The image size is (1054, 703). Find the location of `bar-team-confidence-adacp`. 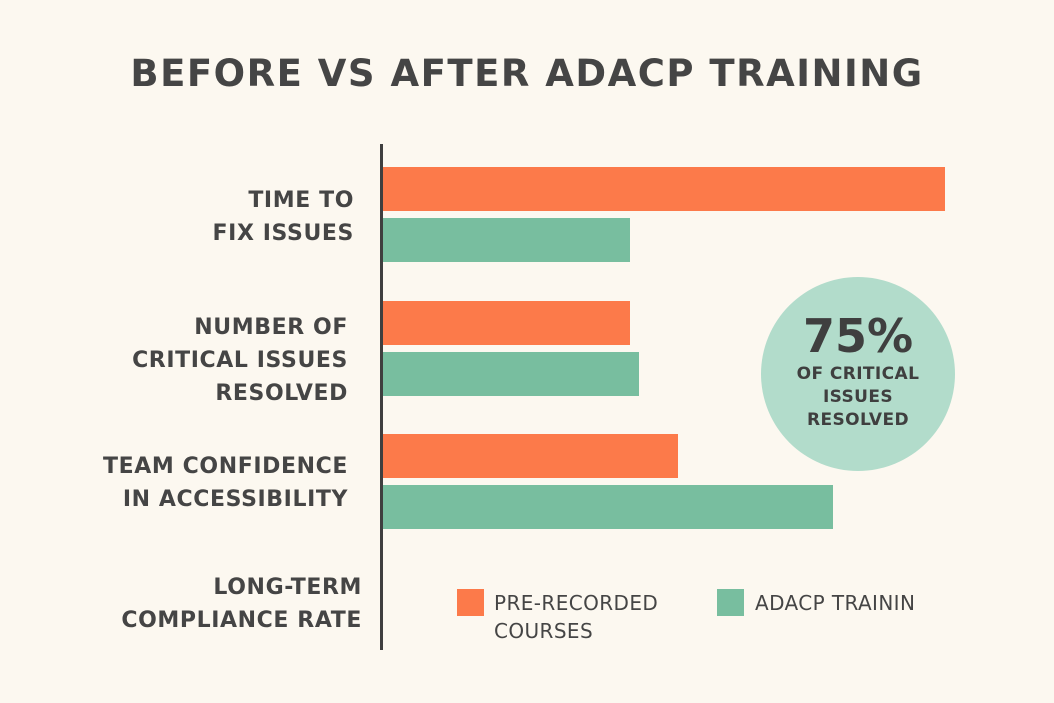

bar-team-confidence-adacp is located at coordinates (608, 507).